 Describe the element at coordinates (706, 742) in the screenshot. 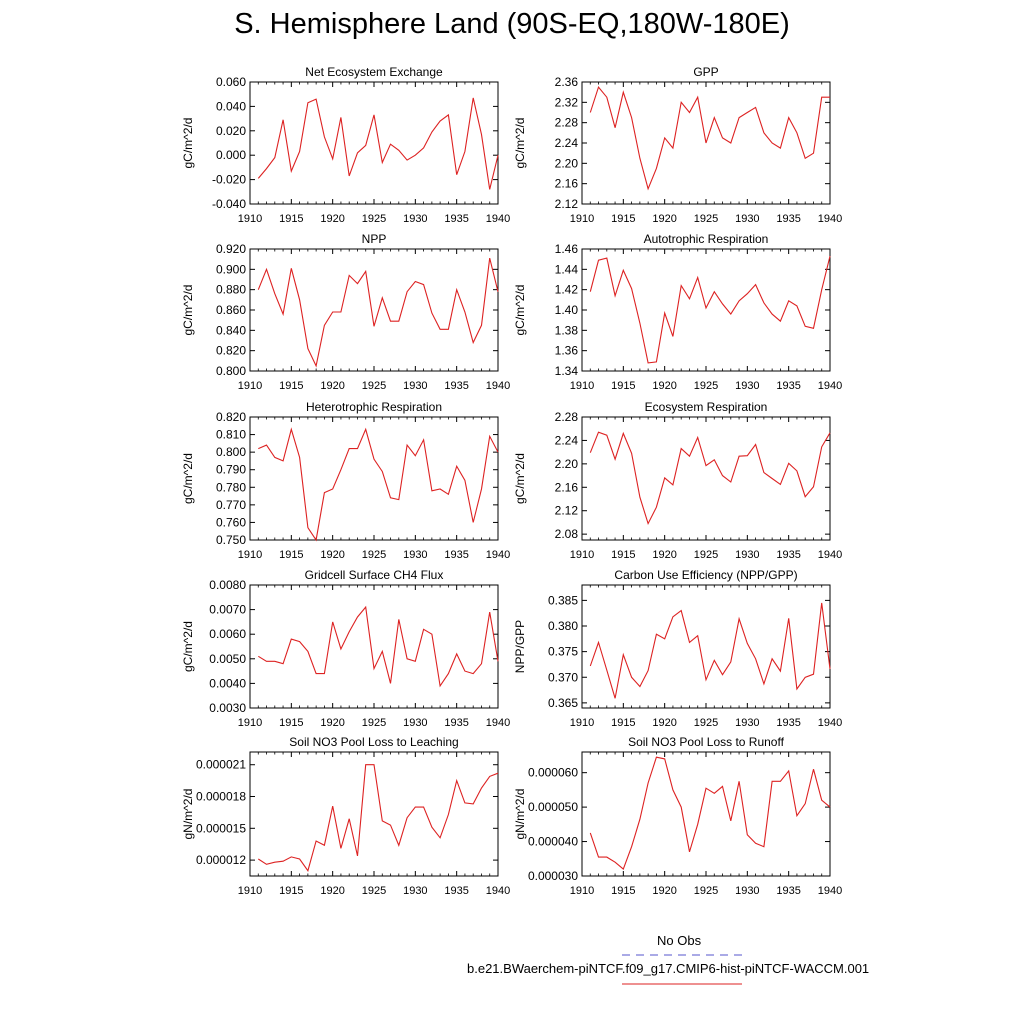

I see `chart-title: Soil NO3 Pool Loss to Runoff` at that location.